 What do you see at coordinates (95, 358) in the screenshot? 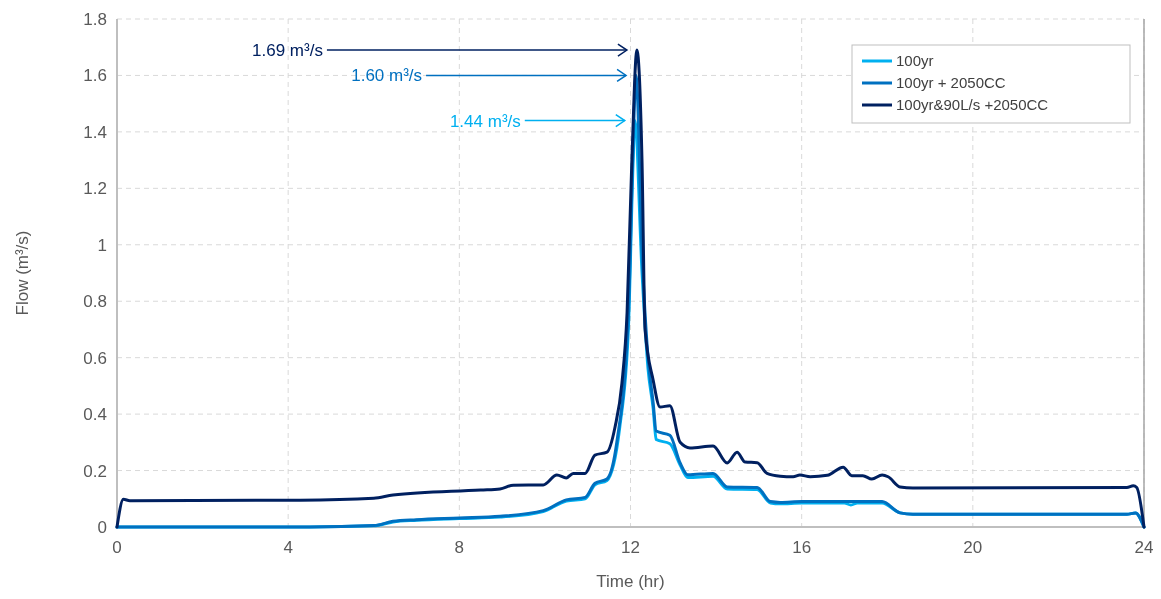
I see `y-tick-label: 0.6` at bounding box center [95, 358].